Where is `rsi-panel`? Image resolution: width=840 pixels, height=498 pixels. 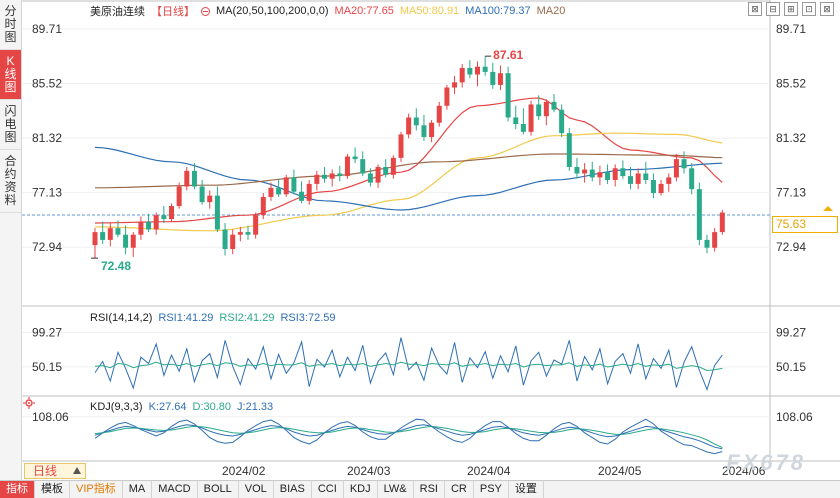 rsi-panel is located at coordinates (396, 361).